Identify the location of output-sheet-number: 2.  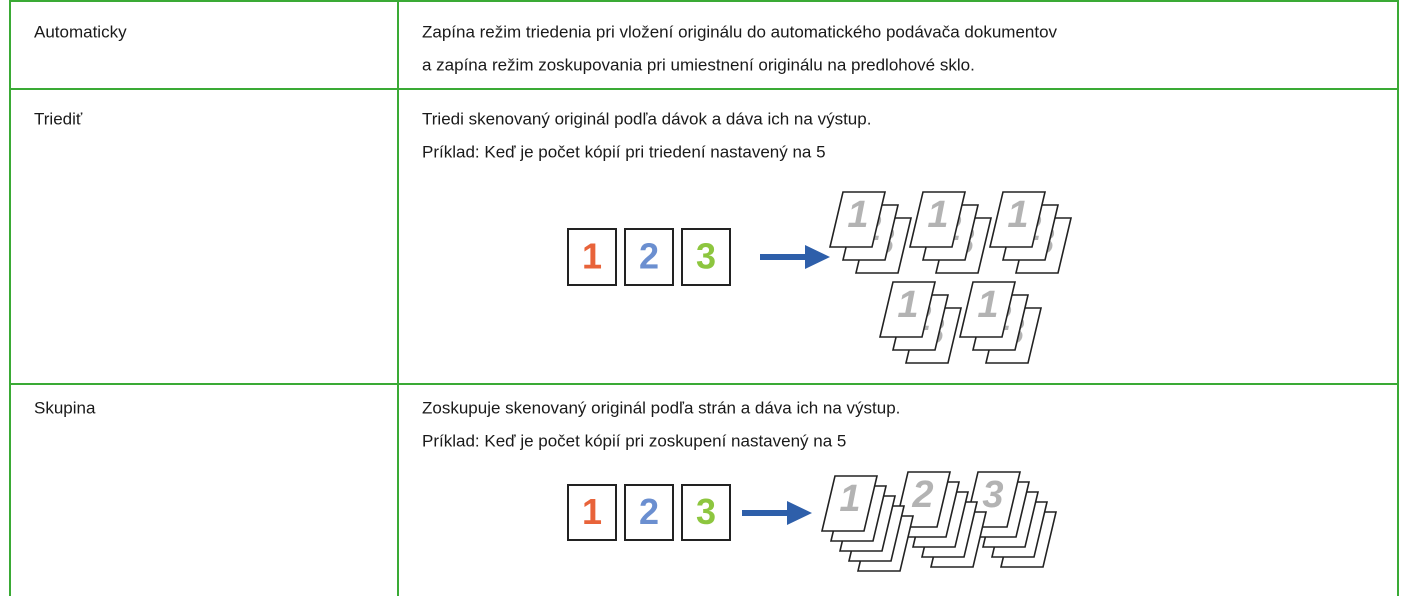
(922, 495).